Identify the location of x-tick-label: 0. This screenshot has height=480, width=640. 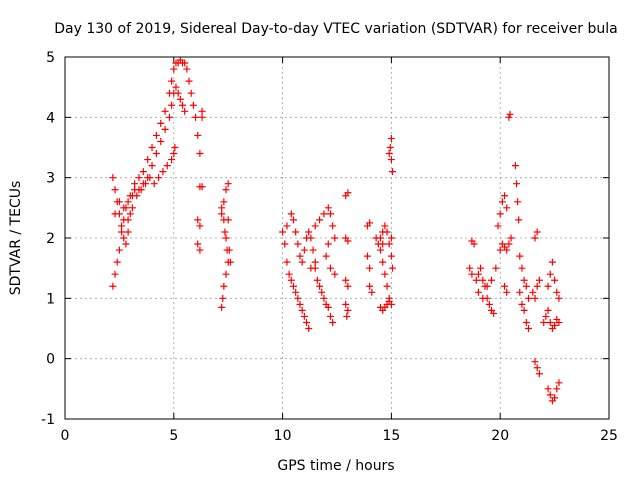
(65, 436).